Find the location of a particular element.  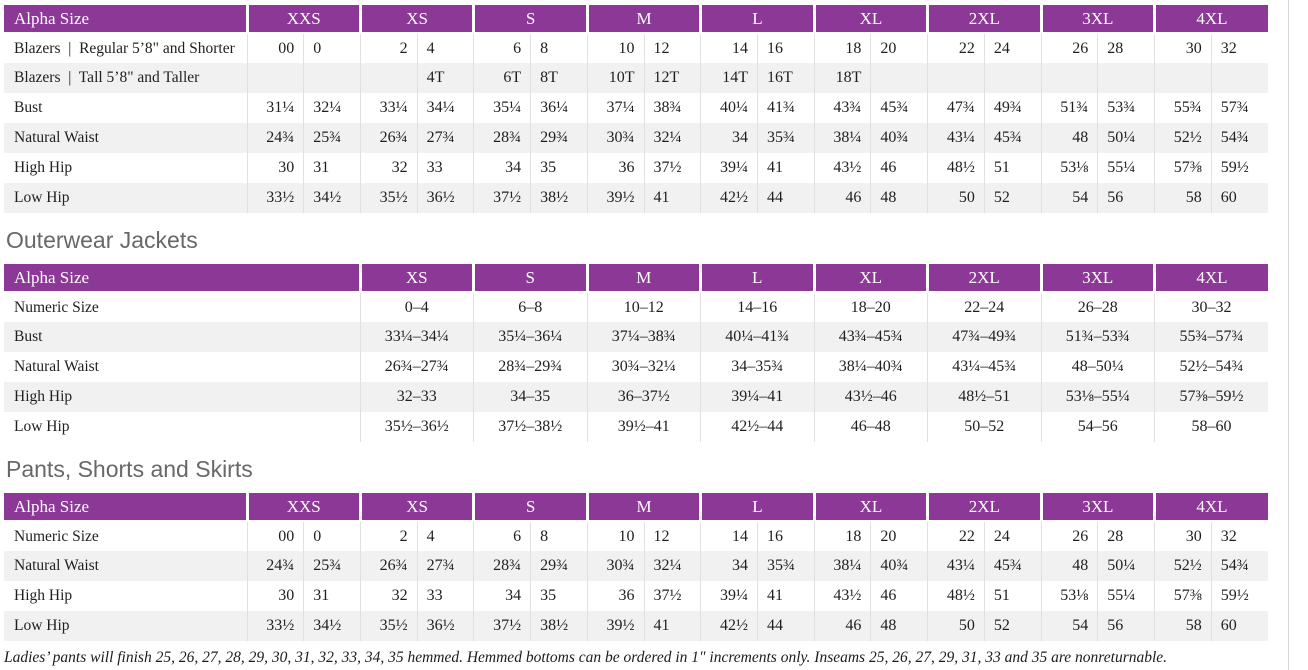

size-value-cell: 25¾ is located at coordinates (332, 138).